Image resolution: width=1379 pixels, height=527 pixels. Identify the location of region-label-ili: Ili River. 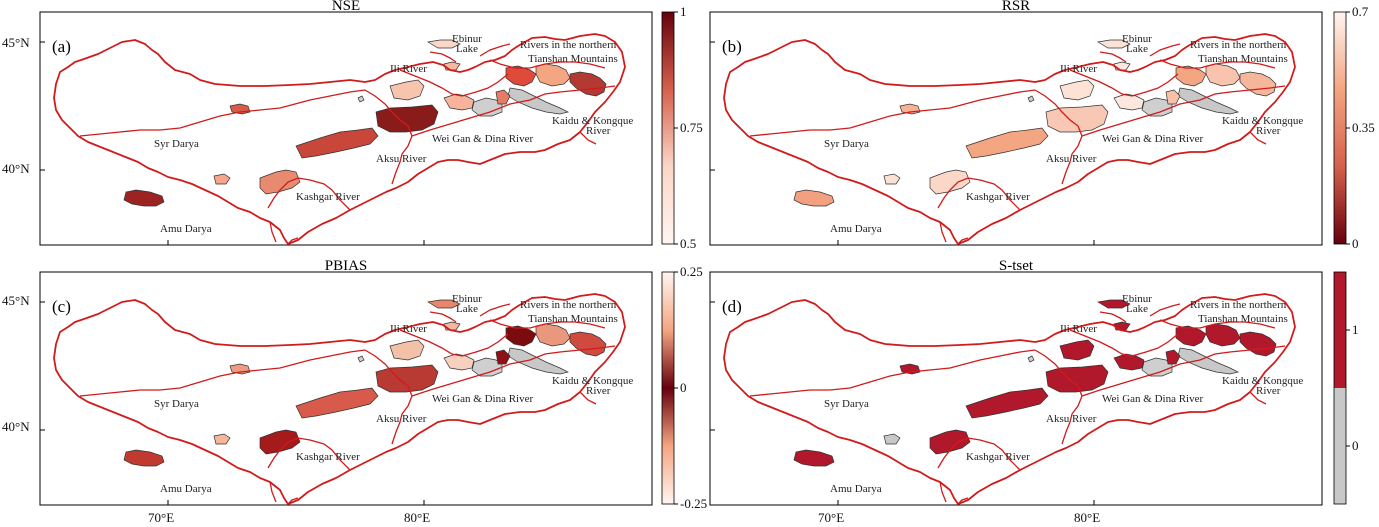
(408, 69).